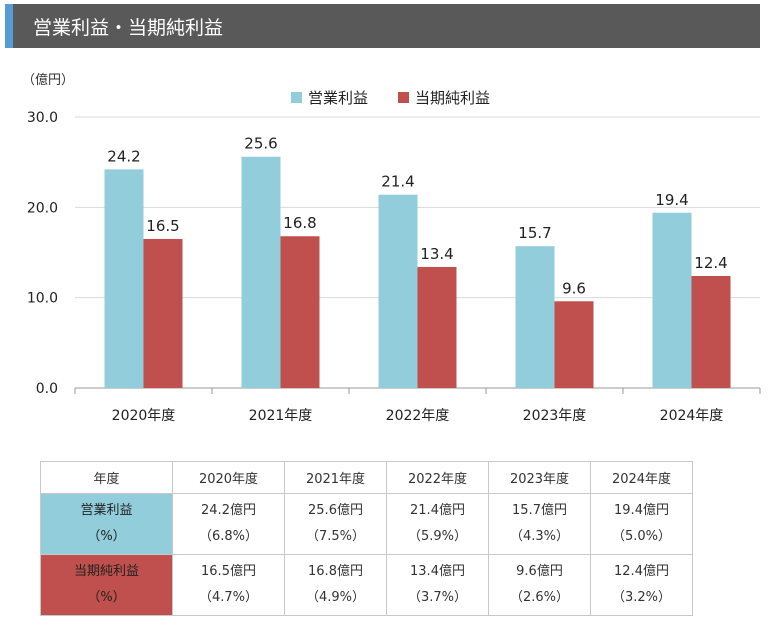  Describe the element at coordinates (42, 208) in the screenshot. I see `y-tick-label: 20.0` at that location.